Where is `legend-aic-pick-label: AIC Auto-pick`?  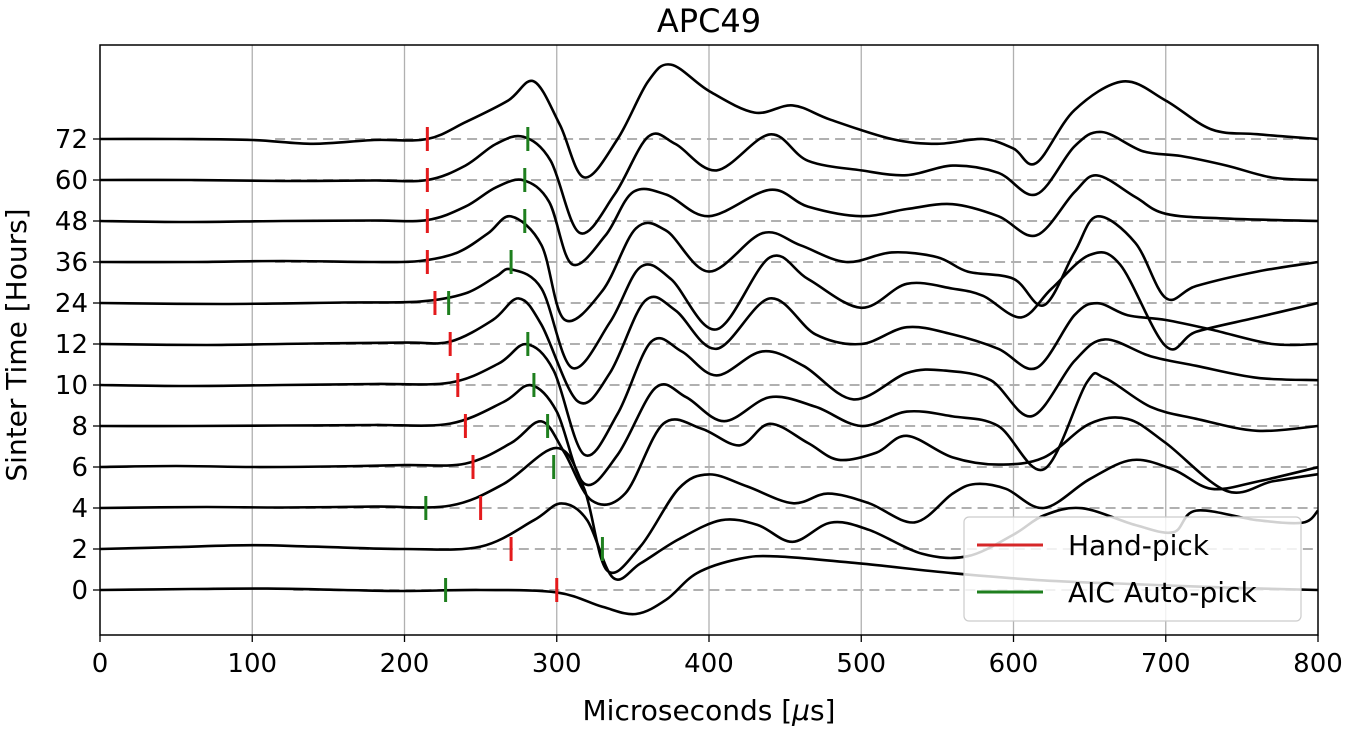 legend-aic-pick-label: AIC Auto-pick is located at coordinates (1162, 592).